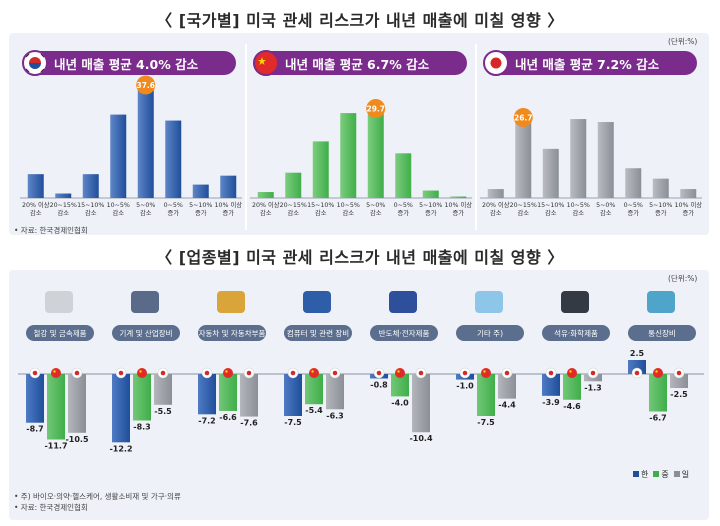  I want to click on data-label: -7.5, so click(486, 422).